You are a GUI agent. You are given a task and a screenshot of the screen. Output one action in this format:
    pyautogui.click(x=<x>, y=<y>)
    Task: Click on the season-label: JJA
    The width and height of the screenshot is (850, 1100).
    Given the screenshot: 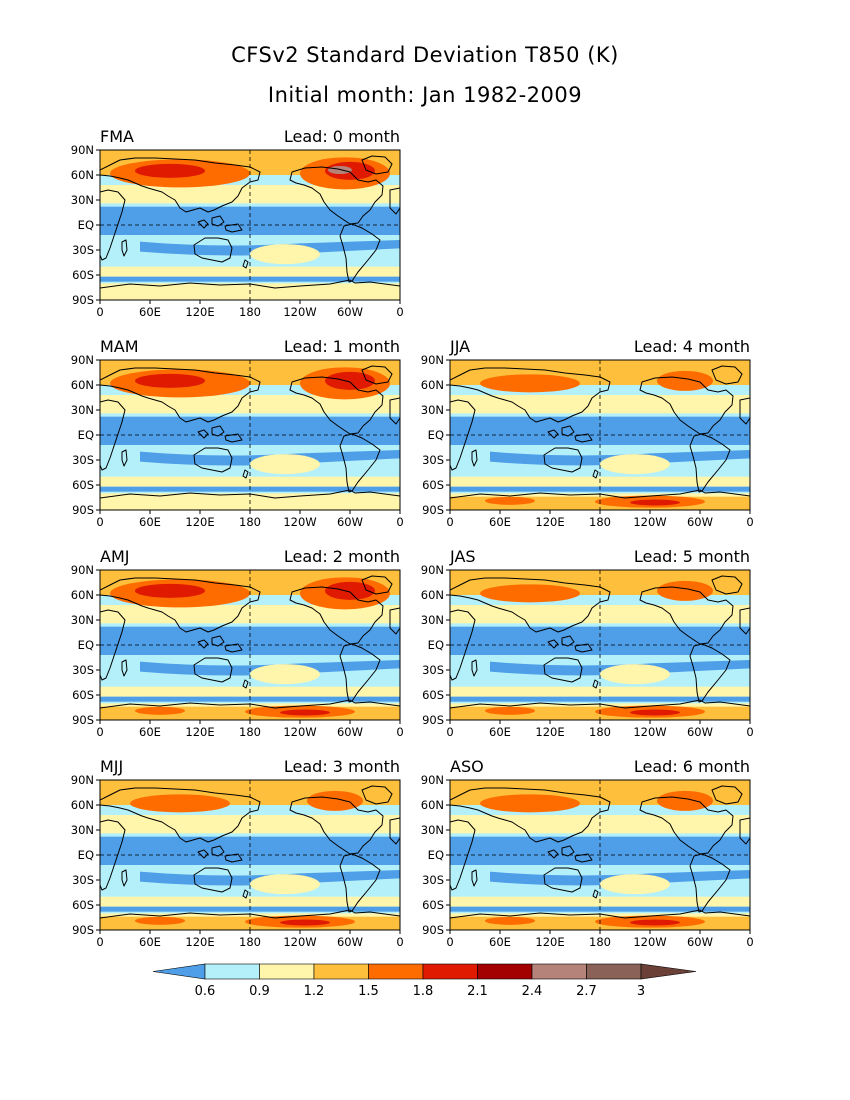 What is the action you would take?
    pyautogui.click(x=459, y=346)
    